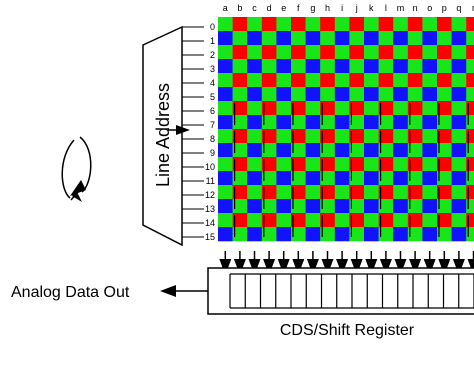 This screenshot has width=474, height=365. I want to click on pixel-cell-b6, so click(240, 108).